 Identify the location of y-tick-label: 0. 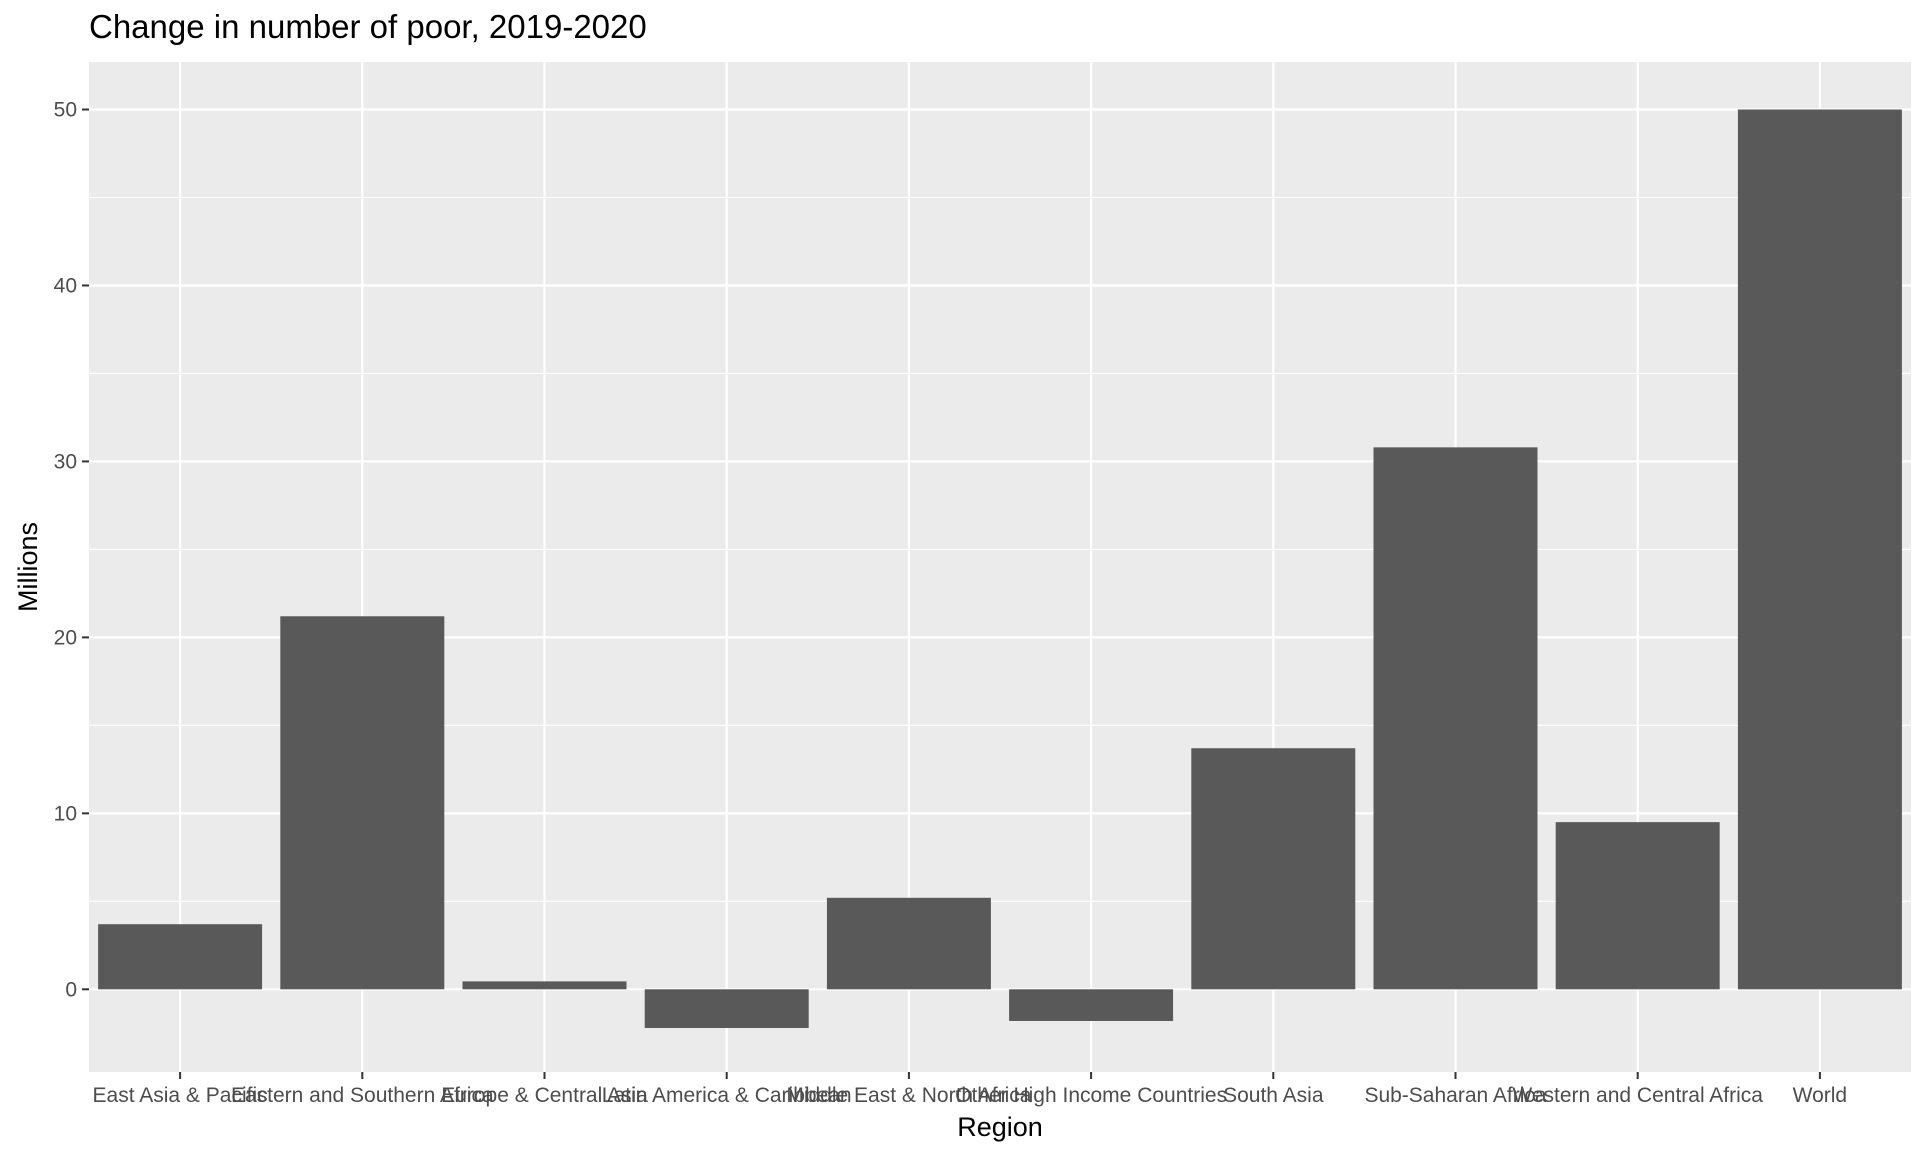
(71, 989).